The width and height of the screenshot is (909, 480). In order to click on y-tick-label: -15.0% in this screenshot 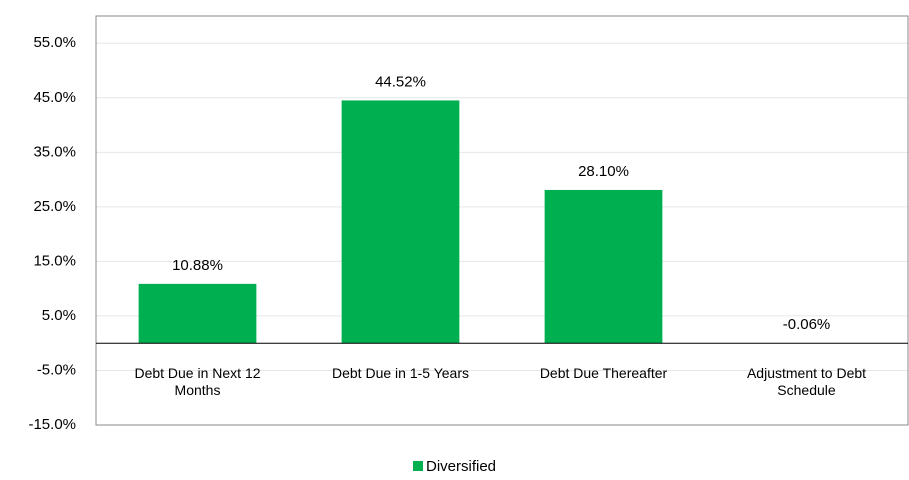, I will do `click(52, 424)`.